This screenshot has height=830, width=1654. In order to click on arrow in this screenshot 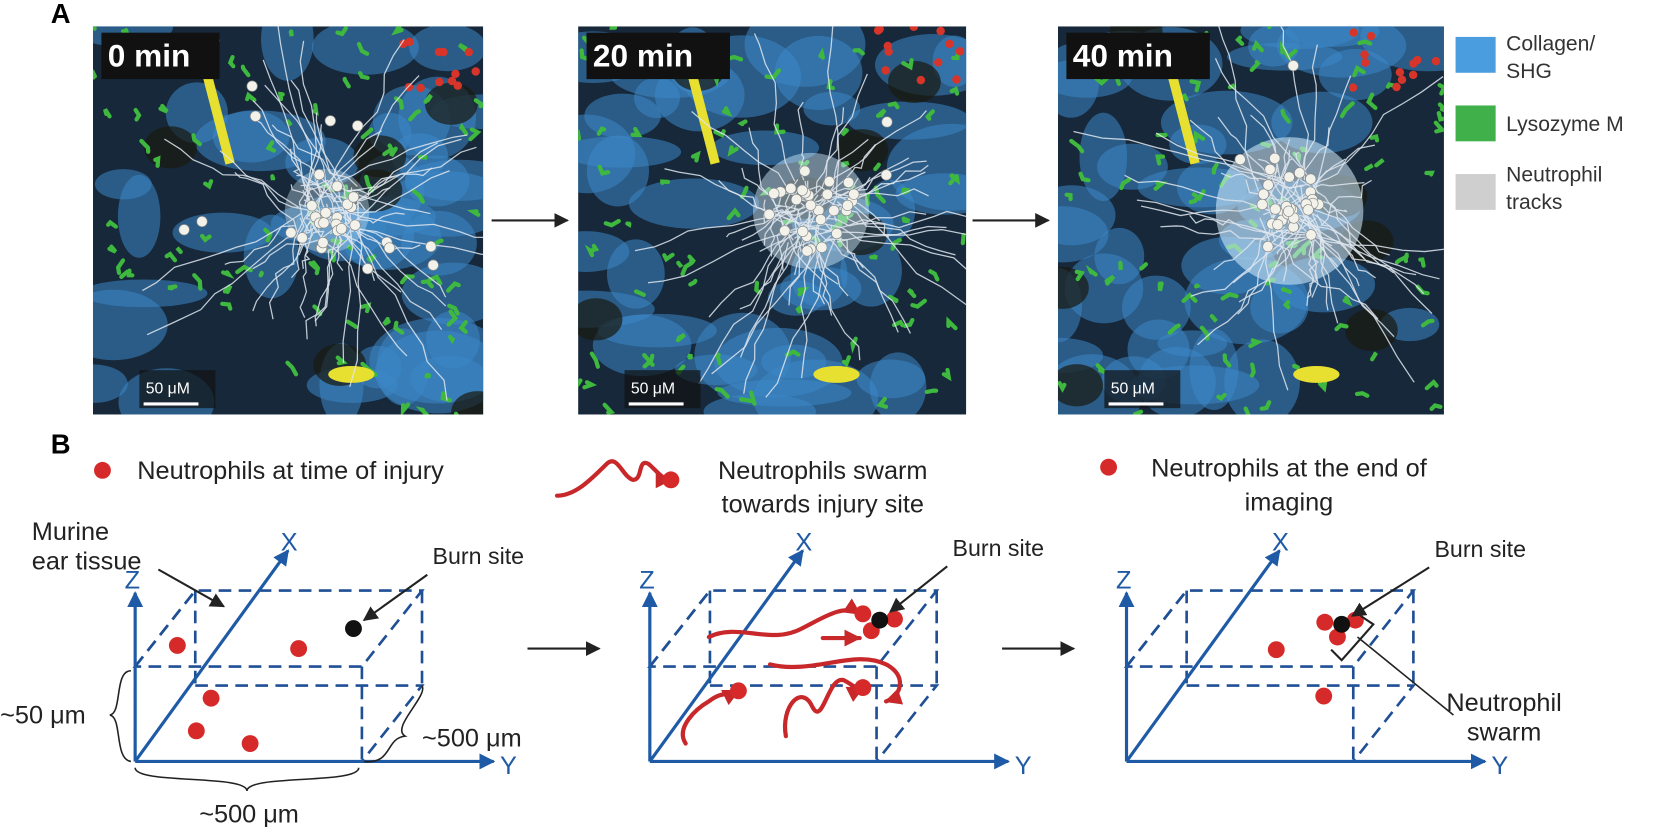, I will do `click(191, 588)`.